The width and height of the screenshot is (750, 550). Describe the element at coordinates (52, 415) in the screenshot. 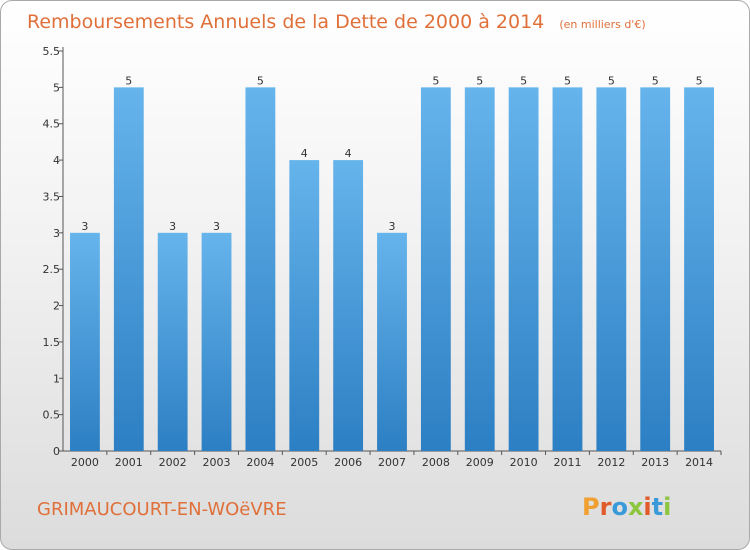

I see `y-tick-label: 0.5` at that location.